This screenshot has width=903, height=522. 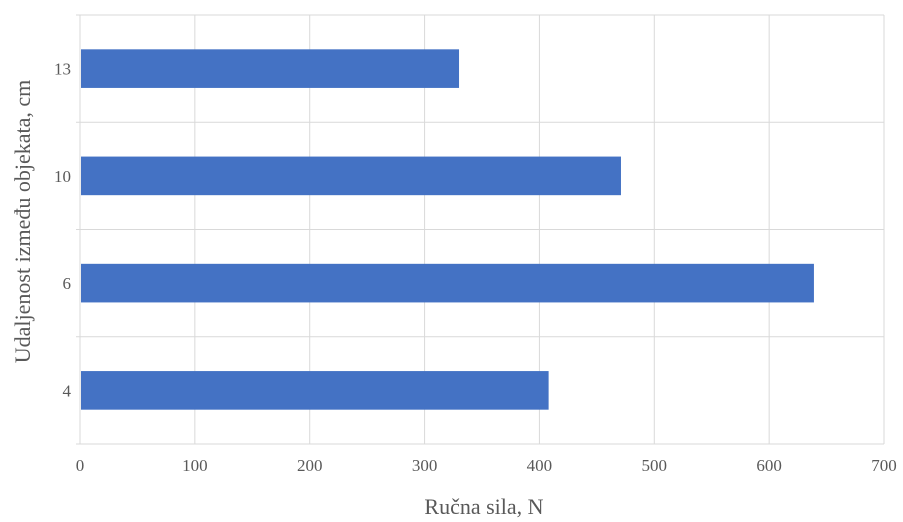 I want to click on x-tick-labels: 0 100 200 300 400 500 600 700, so click(x=486, y=465).